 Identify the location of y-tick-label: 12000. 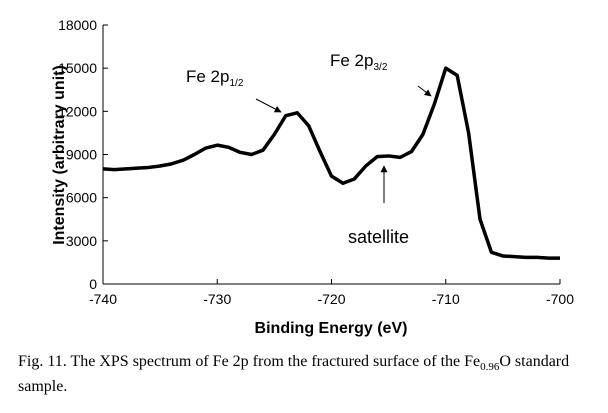
(77, 111).